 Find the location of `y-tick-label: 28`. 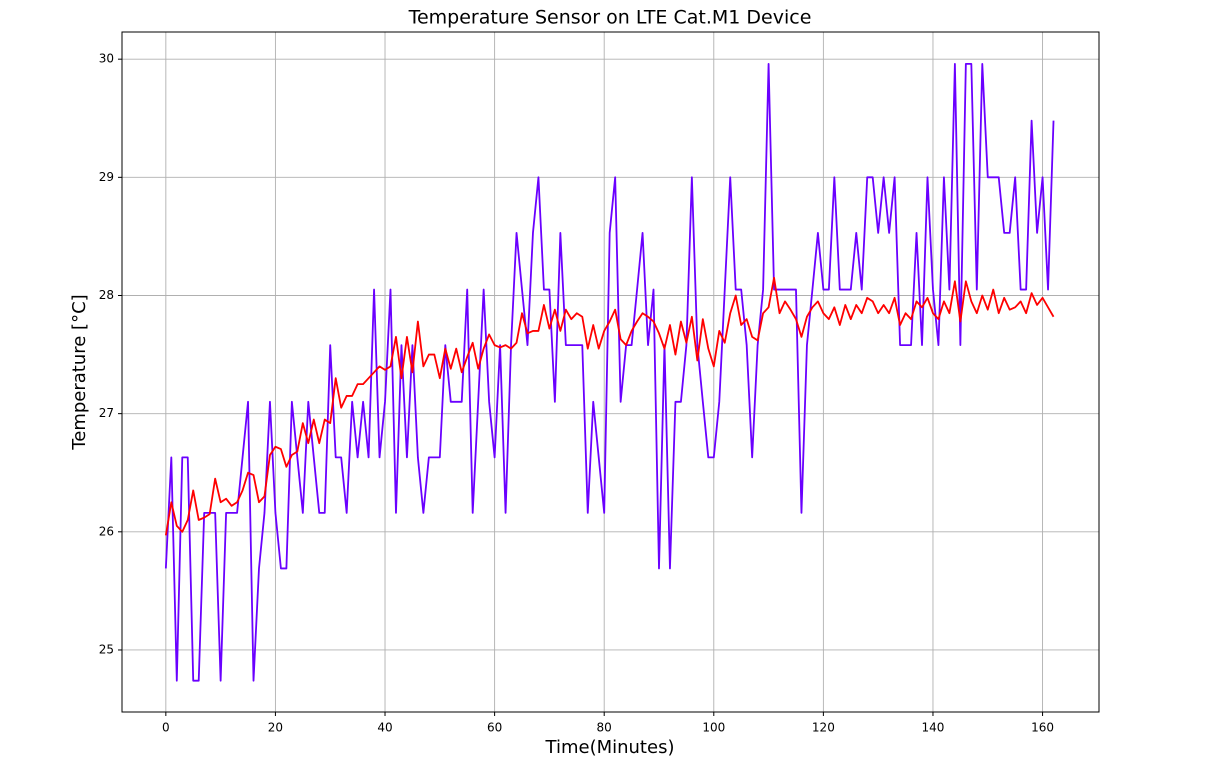

y-tick-label: 28 is located at coordinates (106, 295).